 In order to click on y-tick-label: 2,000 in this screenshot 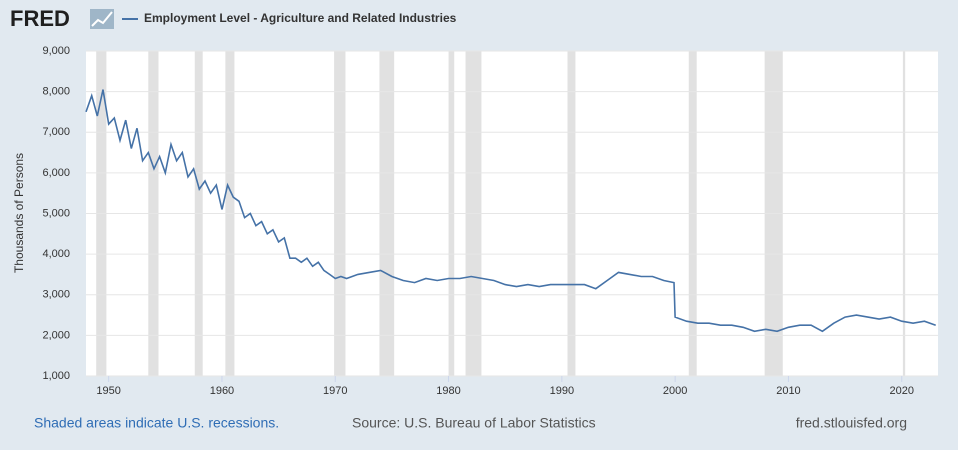, I will do `click(56, 335)`.